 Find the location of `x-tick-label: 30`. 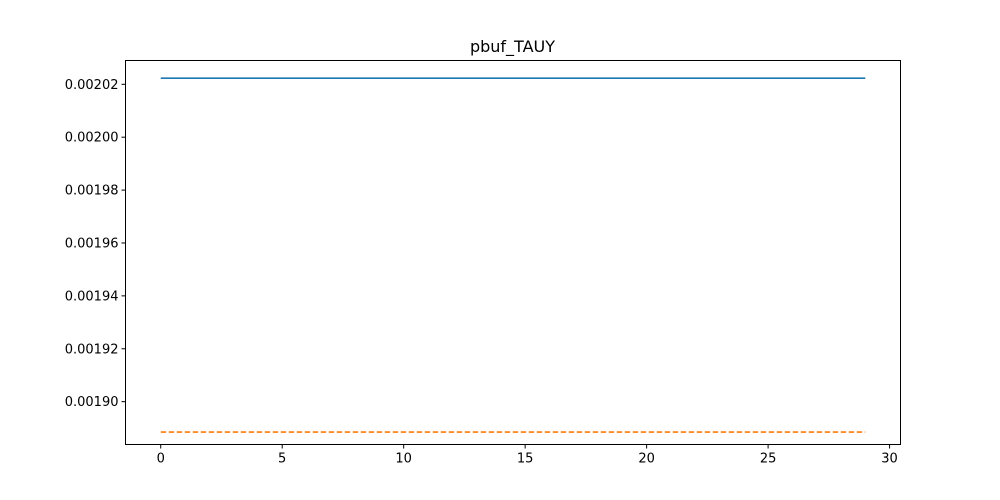

x-tick-label: 30 is located at coordinates (889, 459).